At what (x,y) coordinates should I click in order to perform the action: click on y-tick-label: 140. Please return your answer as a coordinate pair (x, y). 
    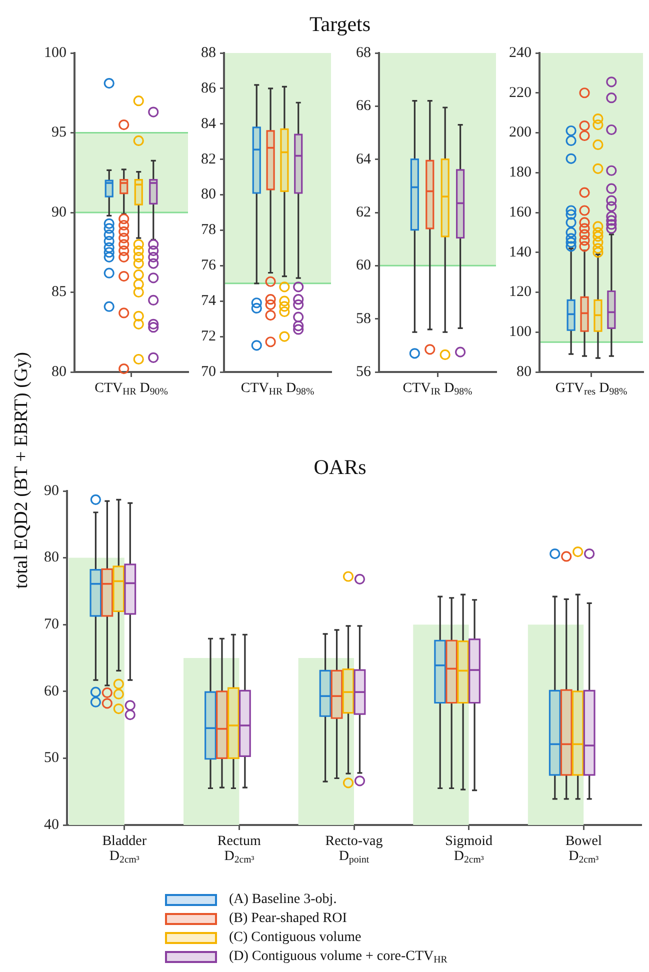
    Looking at the image, I should click on (520, 252).